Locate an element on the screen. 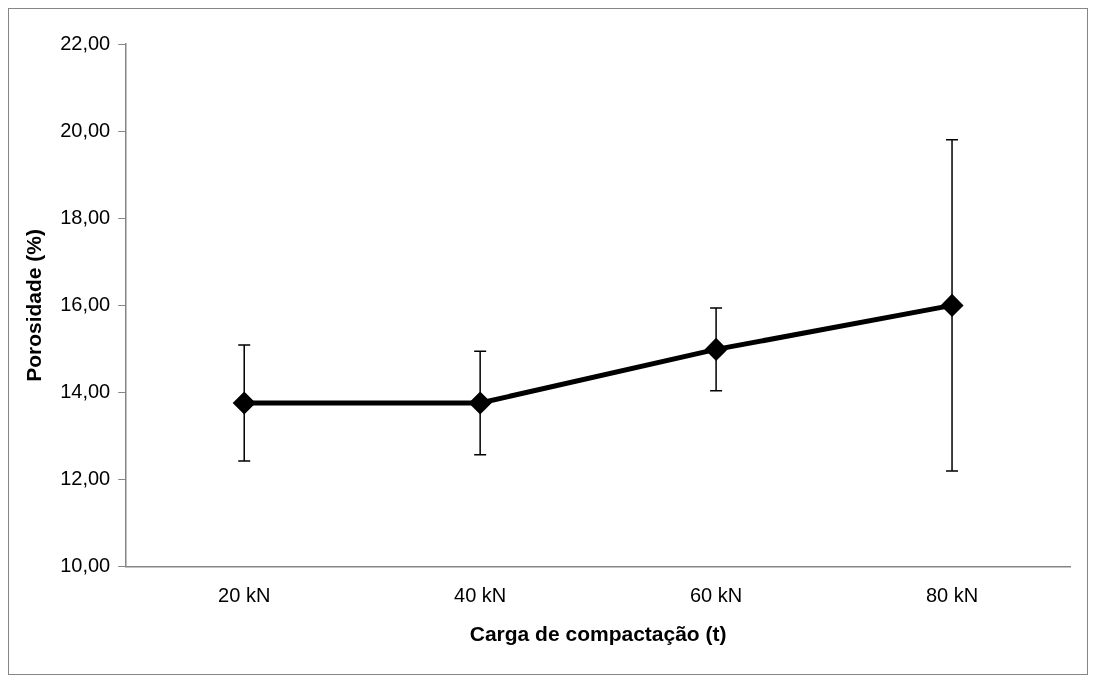 The image size is (1096, 683). y-axis-title: Porosidade (%) is located at coordinates (34, 305).